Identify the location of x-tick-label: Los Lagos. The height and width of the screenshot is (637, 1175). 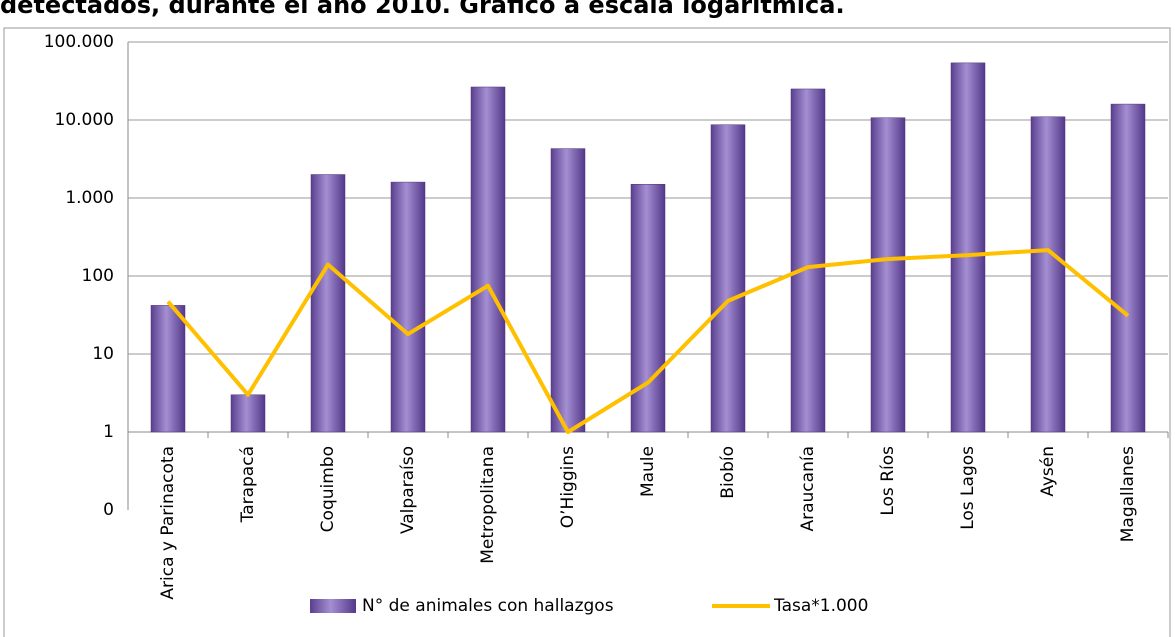
(968, 488).